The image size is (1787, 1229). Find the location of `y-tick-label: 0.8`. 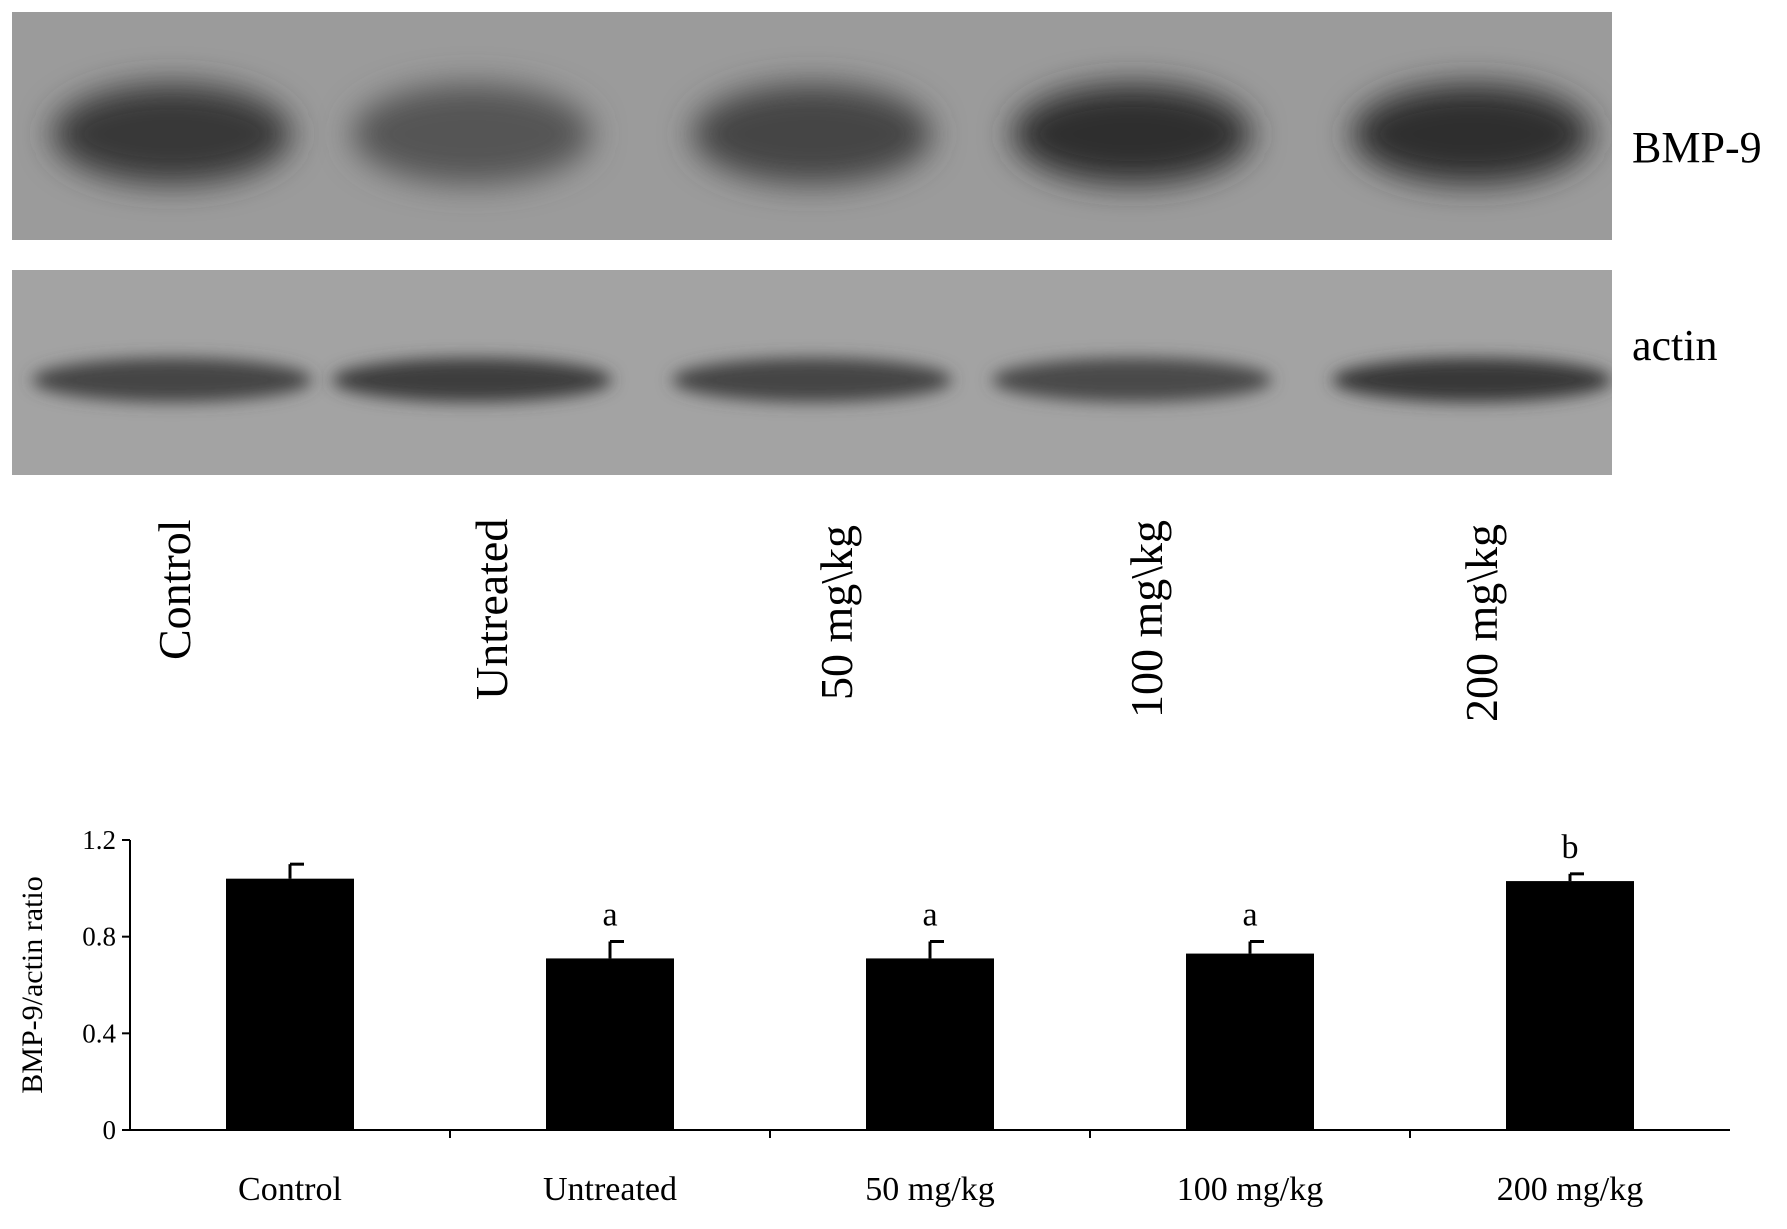

y-tick-label: 0.8 is located at coordinates (99, 937).